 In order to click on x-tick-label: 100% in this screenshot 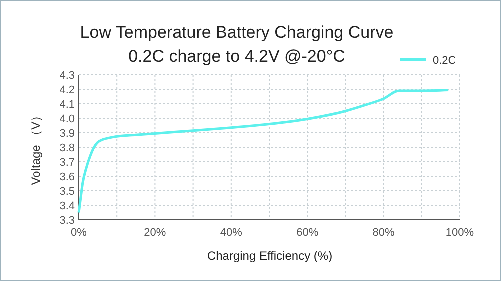, I will do `click(460, 233)`.